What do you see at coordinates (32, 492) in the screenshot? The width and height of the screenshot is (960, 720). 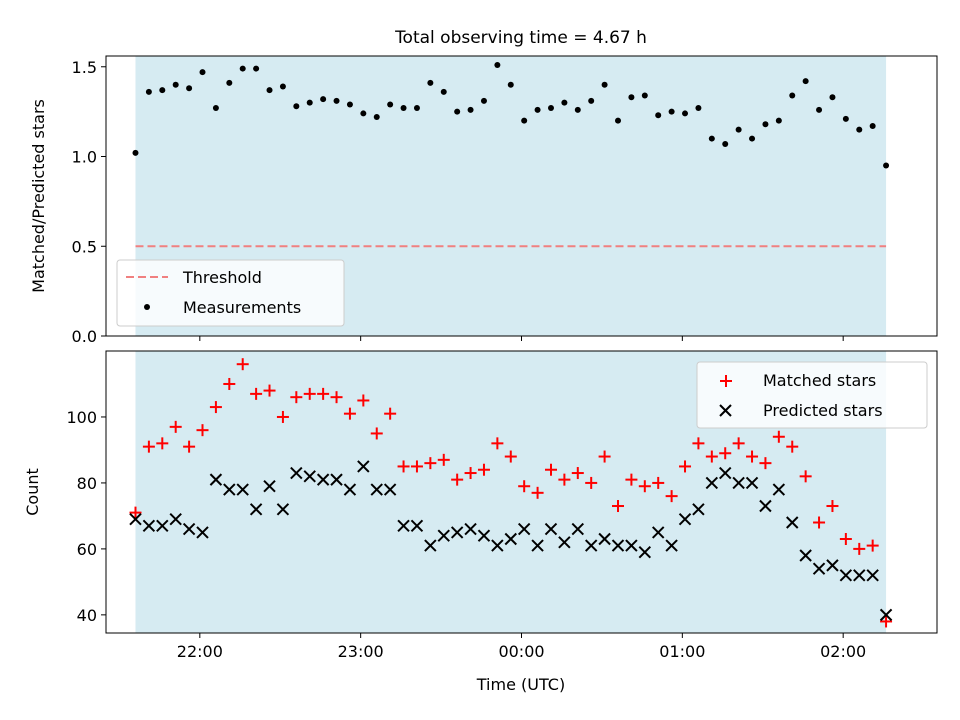 I see `bottom-y-axis-label: Count` at bounding box center [32, 492].